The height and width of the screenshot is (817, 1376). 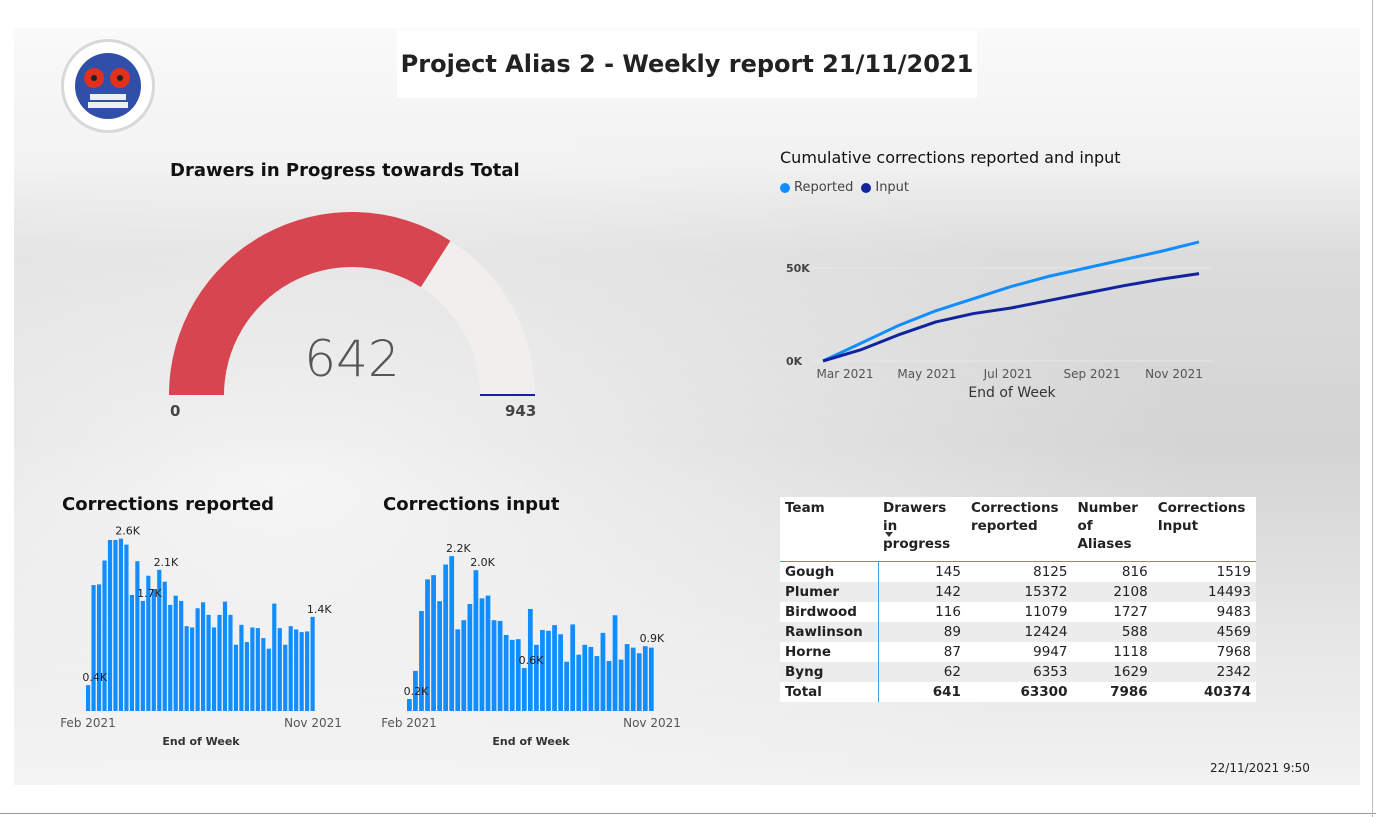 What do you see at coordinates (922, 529) in the screenshot?
I see `column-header: Drawers in progress` at bounding box center [922, 529].